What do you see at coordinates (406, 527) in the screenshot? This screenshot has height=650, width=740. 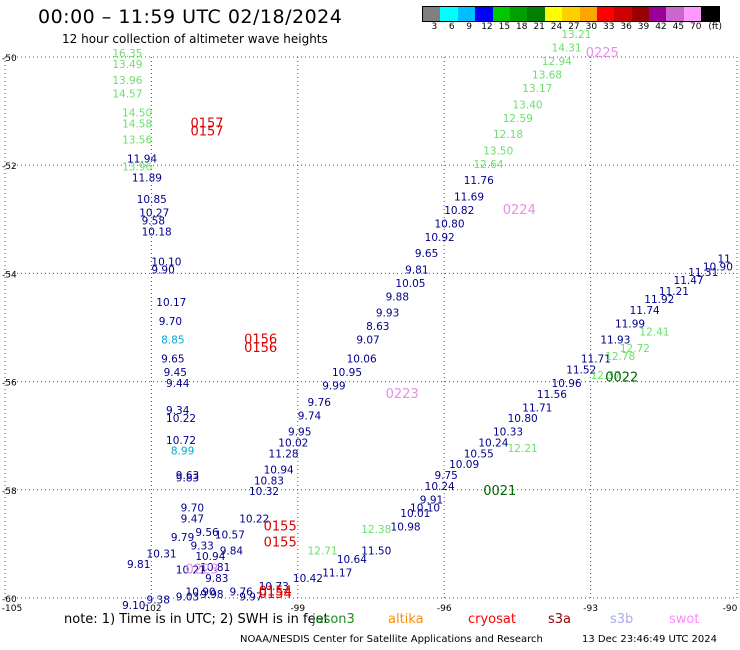 I see `wave-height-point: 10.98` at bounding box center [406, 527].